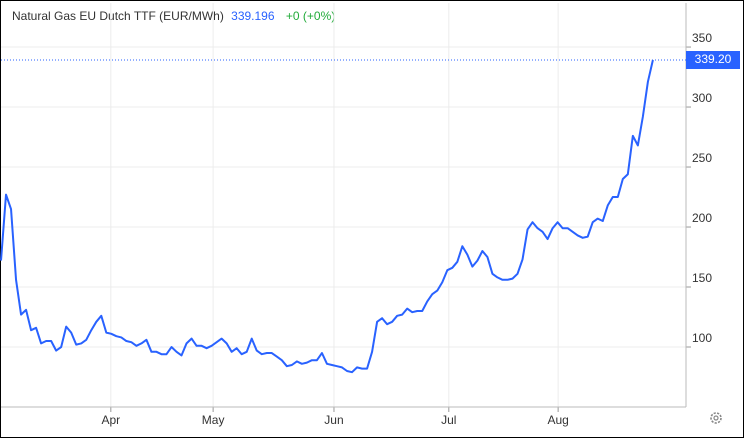  I want to click on y-tick-label: 350, so click(702, 38).